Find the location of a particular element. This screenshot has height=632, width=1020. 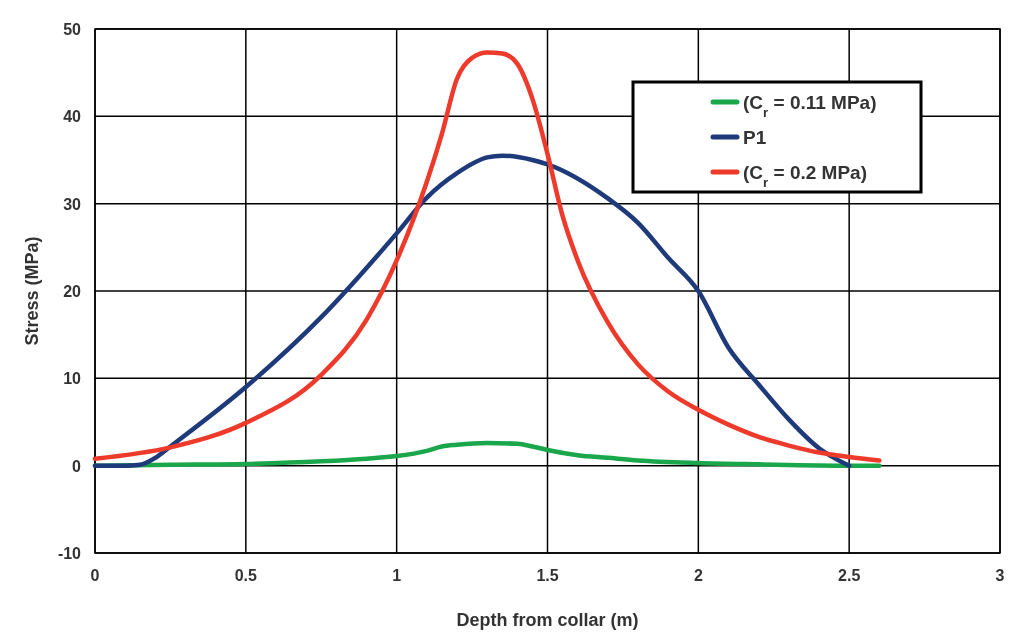

y-tick-label: 20 is located at coordinates (72, 291).